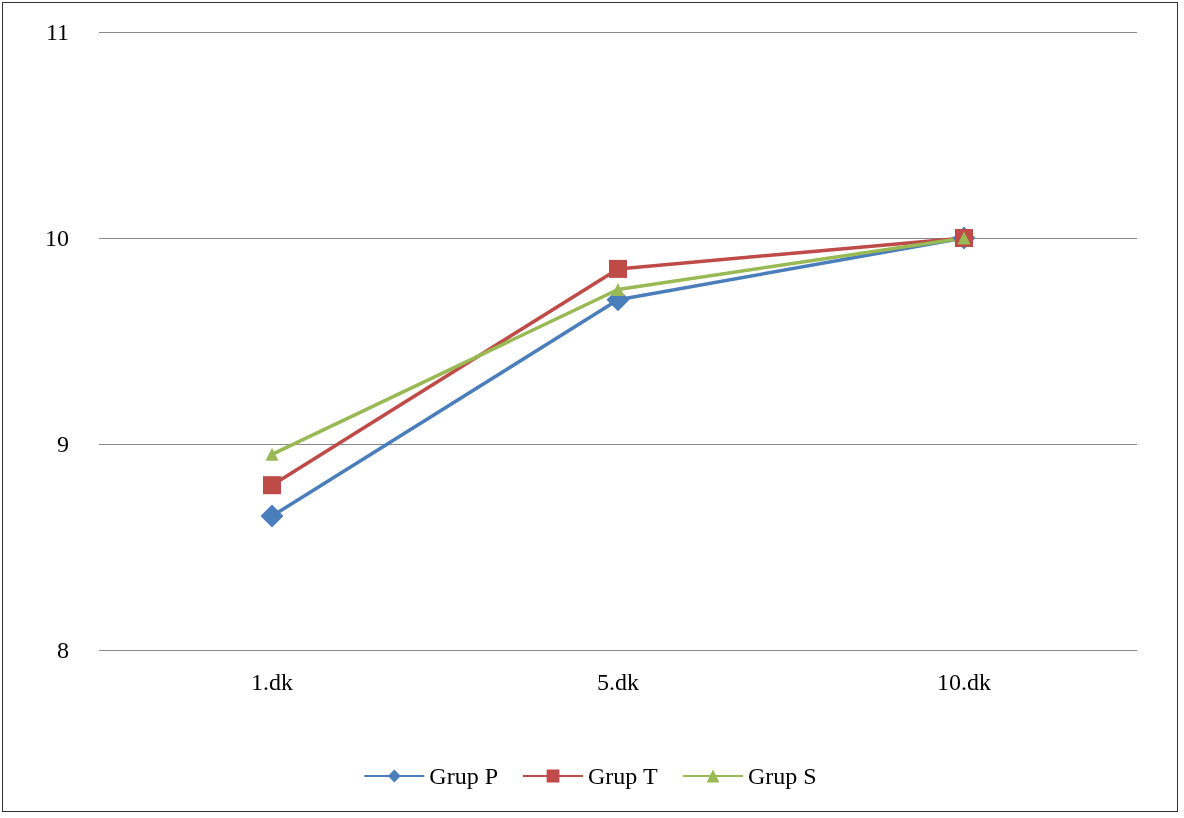  Describe the element at coordinates (272, 682) in the screenshot. I see `x-tick-label: 1.dk` at that location.